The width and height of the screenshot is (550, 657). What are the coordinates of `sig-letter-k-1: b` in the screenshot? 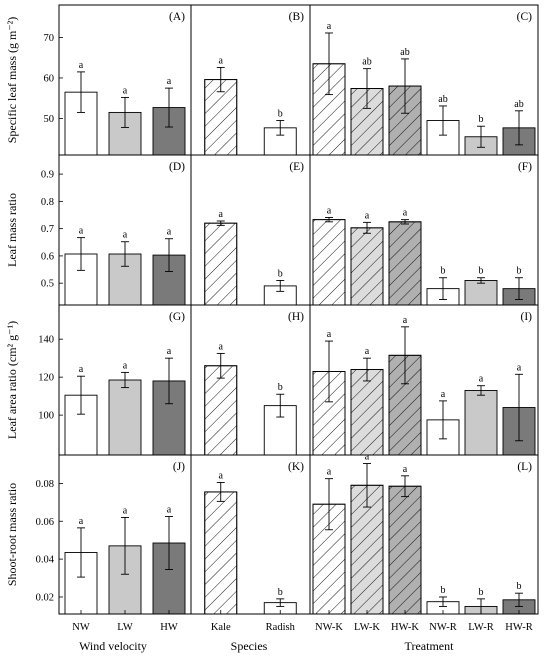 It's located at (280, 592).